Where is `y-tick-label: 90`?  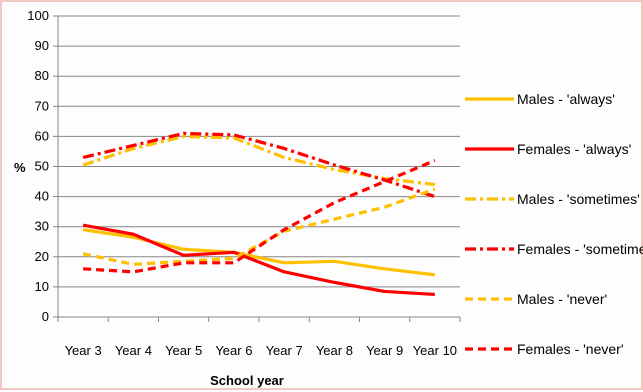 y-tick-label: 90 is located at coordinates (42, 45).